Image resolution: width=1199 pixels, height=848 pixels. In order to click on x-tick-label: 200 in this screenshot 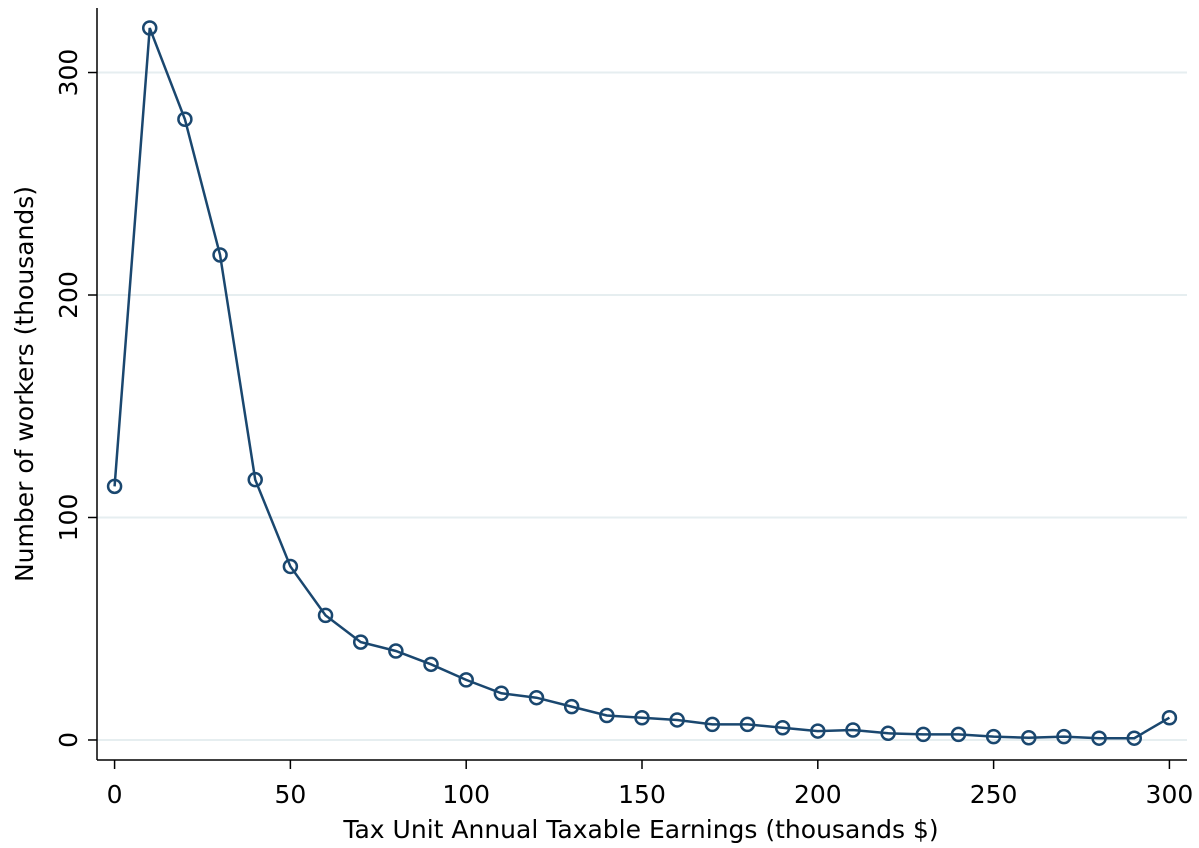, I will do `click(818, 794)`.